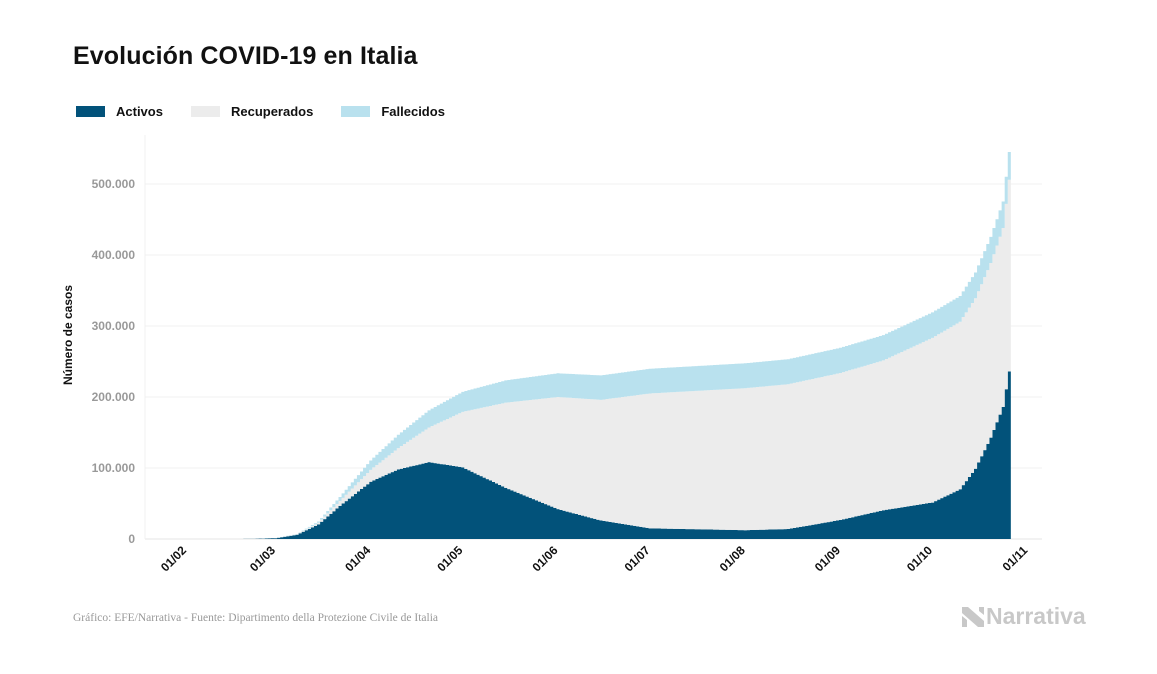  I want to click on legend: Activos Recuperados Fallecidos, so click(274, 111).